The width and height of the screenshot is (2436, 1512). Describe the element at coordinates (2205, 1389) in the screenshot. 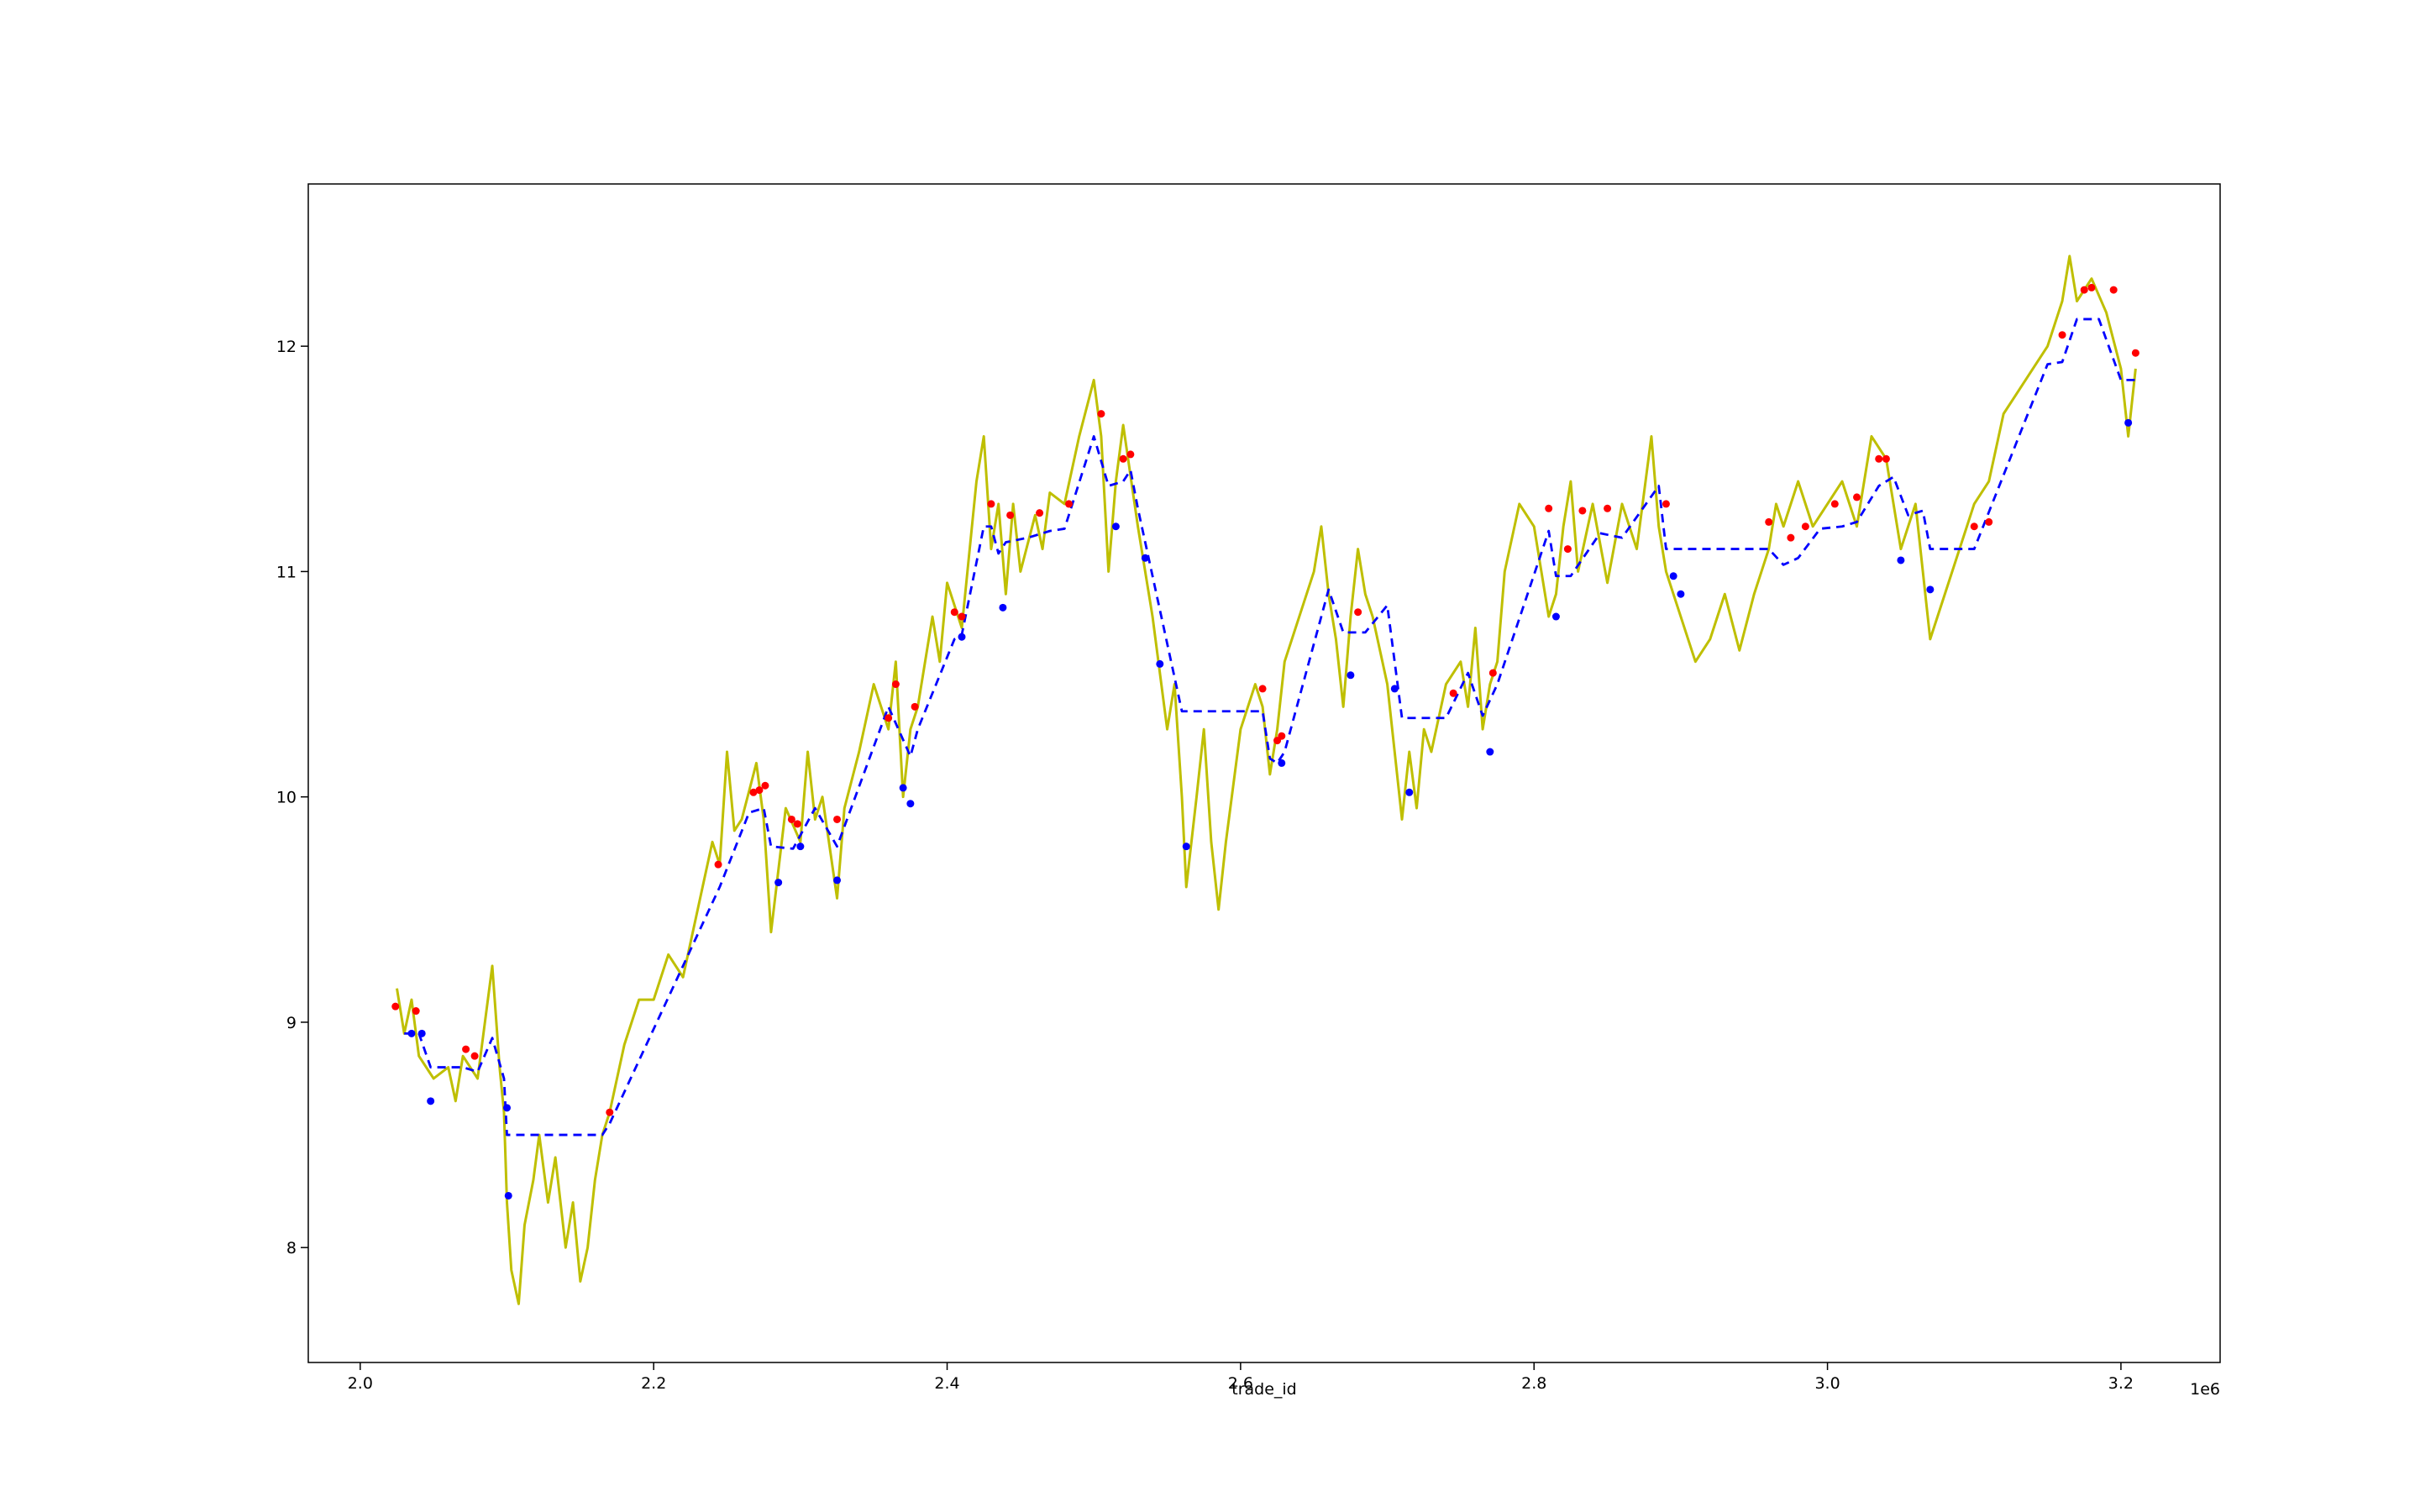

I see `x-offset-label: 1e6` at that location.